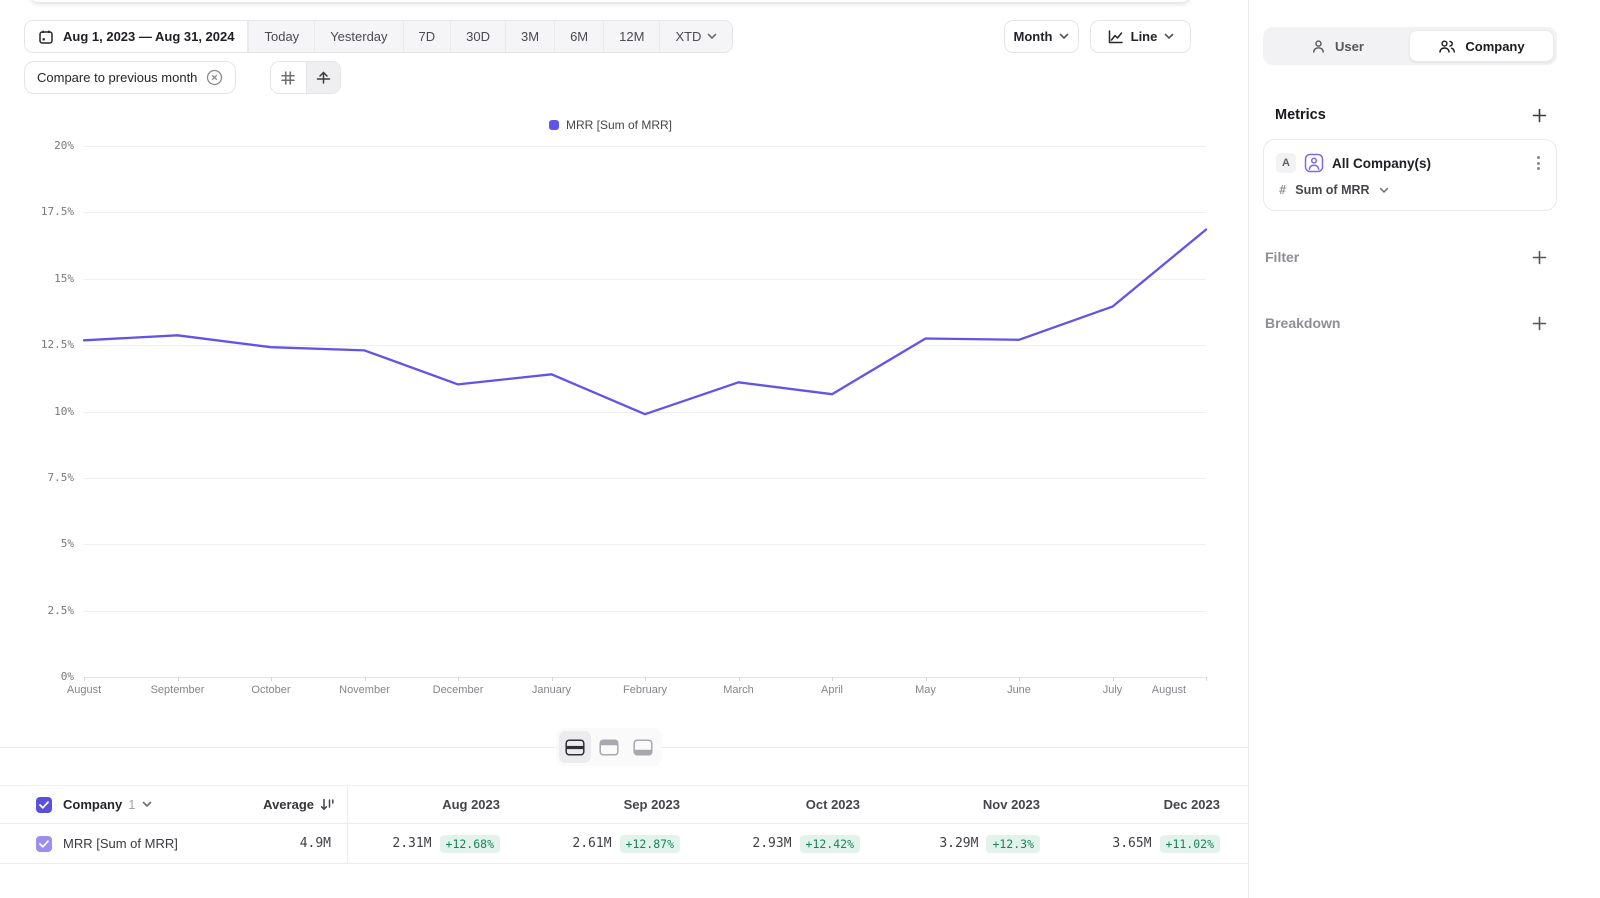 The image size is (1600, 898). I want to click on layout-table-button, so click(643, 747).